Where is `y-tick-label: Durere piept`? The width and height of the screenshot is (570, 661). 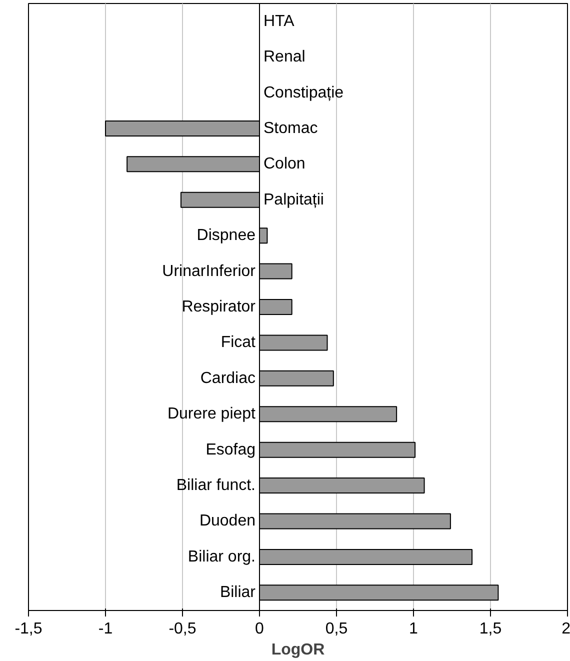
y-tick-label: Durere piept is located at coordinates (211, 414).